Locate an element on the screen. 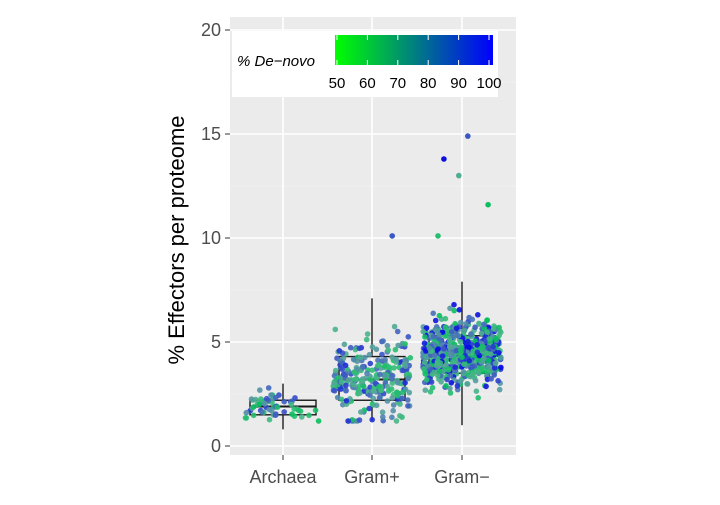 The image size is (720, 505). legend: % De−novo 50 60 70 80 90 100 is located at coordinates (367, 64).